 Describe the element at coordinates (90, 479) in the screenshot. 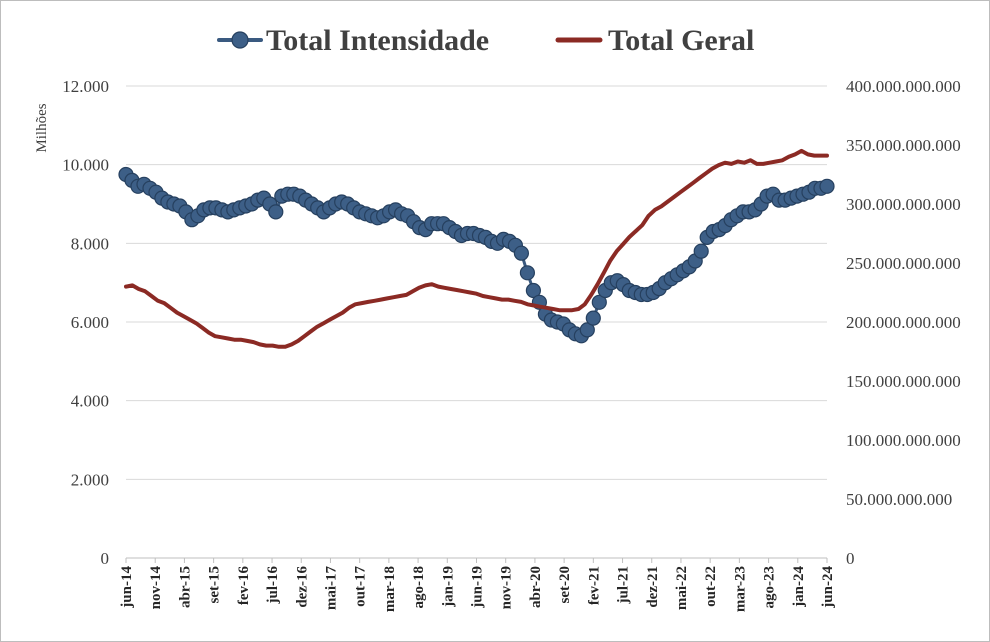

I see `left-tick-label: 2.000` at that location.